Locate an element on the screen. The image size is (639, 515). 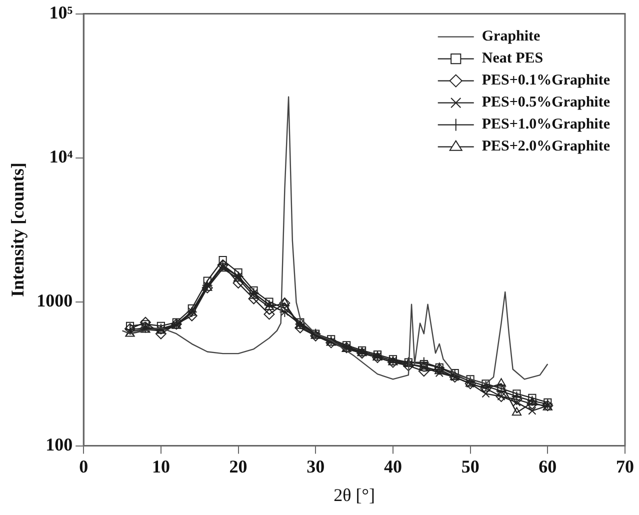
x-tick-label: 0 is located at coordinates (83, 466).